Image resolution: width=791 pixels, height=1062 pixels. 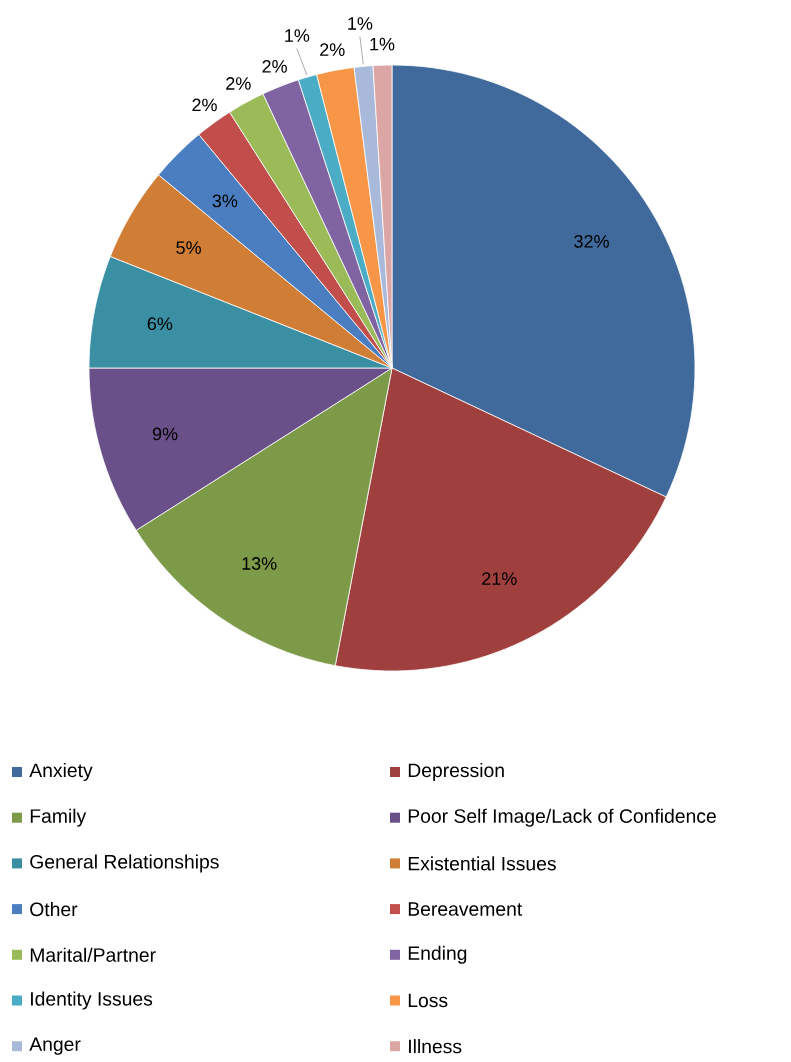 What do you see at coordinates (55, 1046) in the screenshot?
I see `legend-label: Anger` at bounding box center [55, 1046].